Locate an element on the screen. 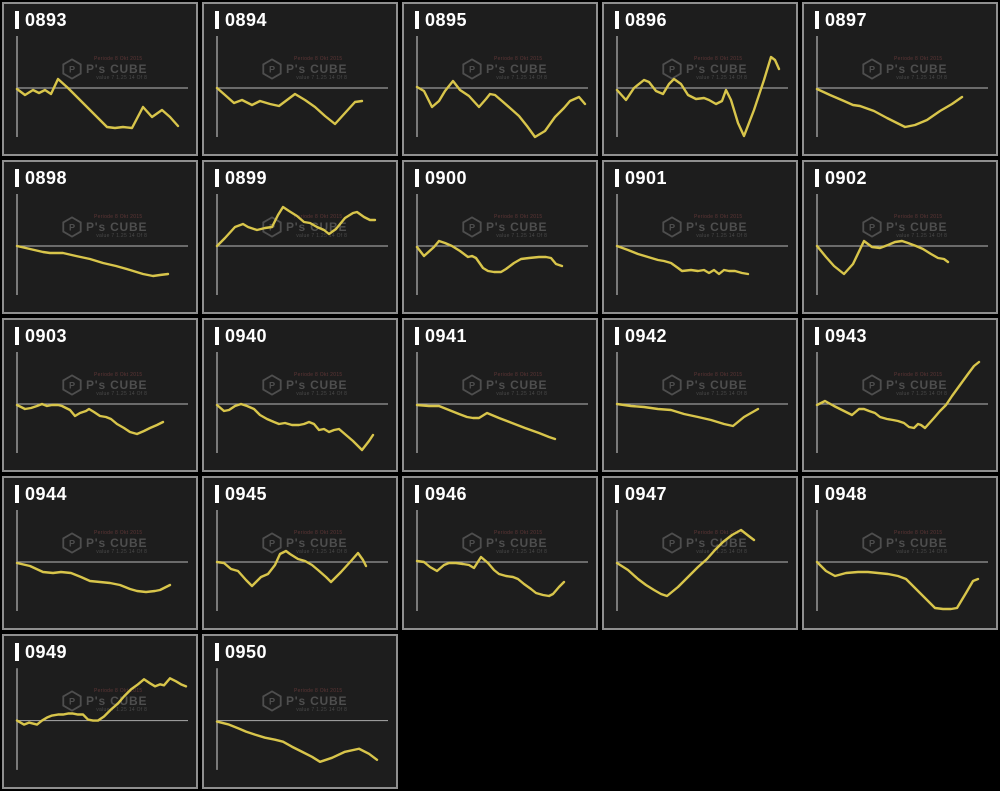 This screenshot has height=791, width=1000. panel-label: 0946 is located at coordinates (441, 494).